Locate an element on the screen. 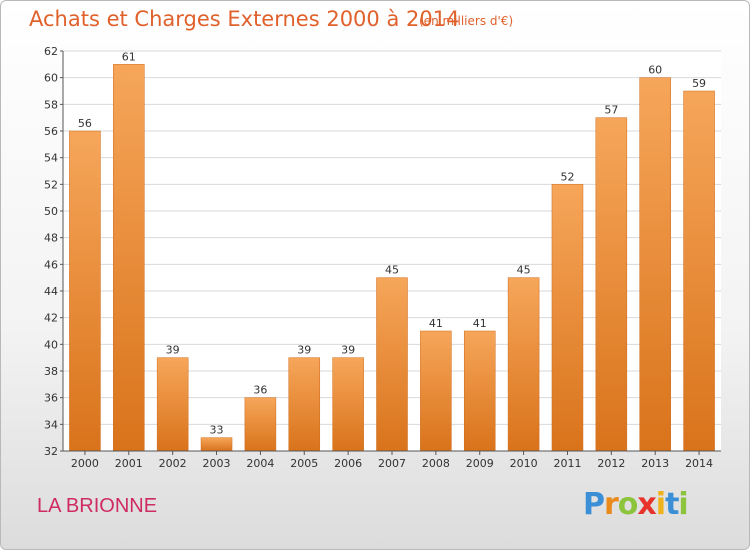  x-tick-label: 2013 is located at coordinates (655, 463).